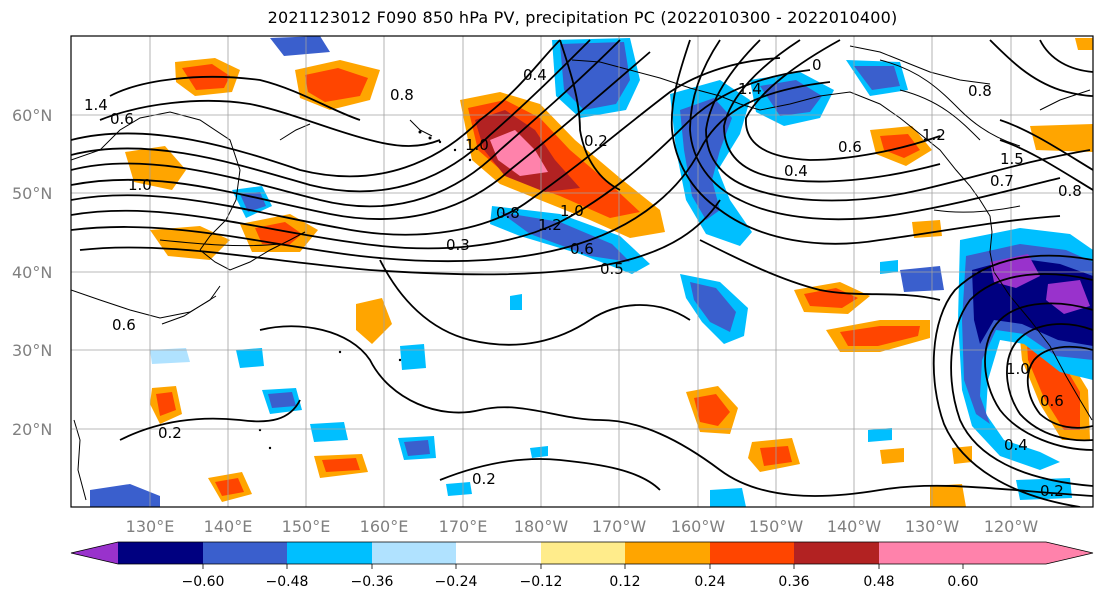 Image resolution: width=1105 pixels, height=601 pixels. What do you see at coordinates (463, 526) in the screenshot?
I see `lon-label: 170°E` at bounding box center [463, 526].